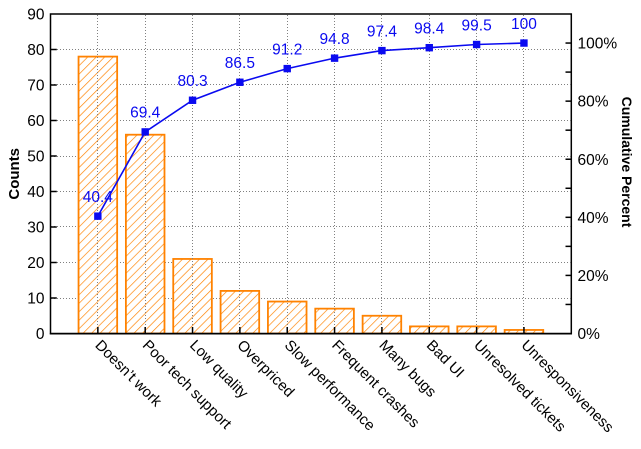 The image size is (641, 449). What do you see at coordinates (593, 160) in the screenshot?
I see `svg-text: 60%` at bounding box center [593, 160].